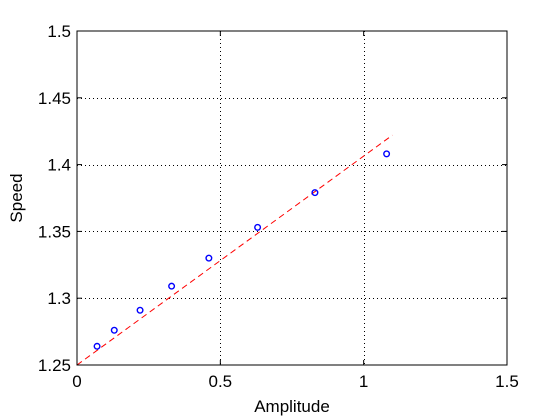  I want to click on x-tick-label: 1.5, so click(507, 381).